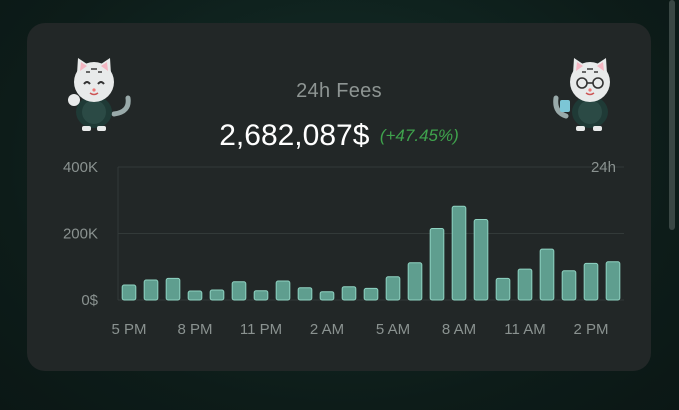 This screenshot has width=679, height=410. I want to click on x-tick-label: 5 AM, so click(393, 329).